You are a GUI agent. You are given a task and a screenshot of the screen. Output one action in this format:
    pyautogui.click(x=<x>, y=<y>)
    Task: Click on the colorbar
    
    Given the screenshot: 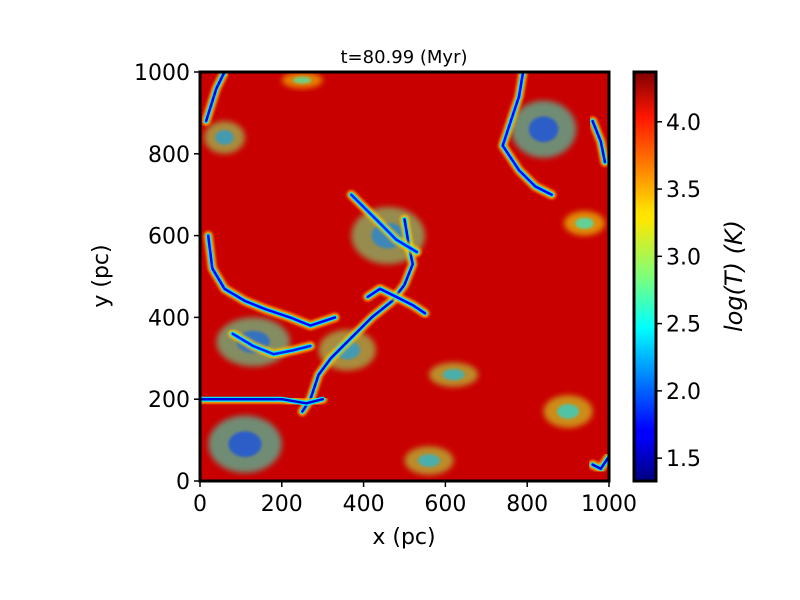 What is the action you would take?
    pyautogui.click(x=645, y=276)
    